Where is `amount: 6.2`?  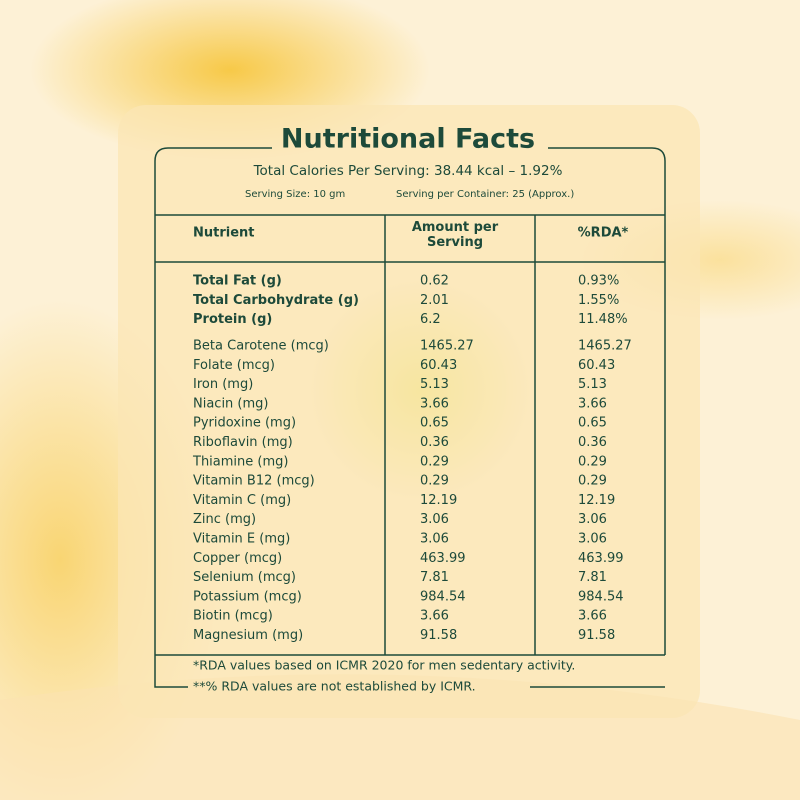
amount: 6.2 is located at coordinates (430, 319).